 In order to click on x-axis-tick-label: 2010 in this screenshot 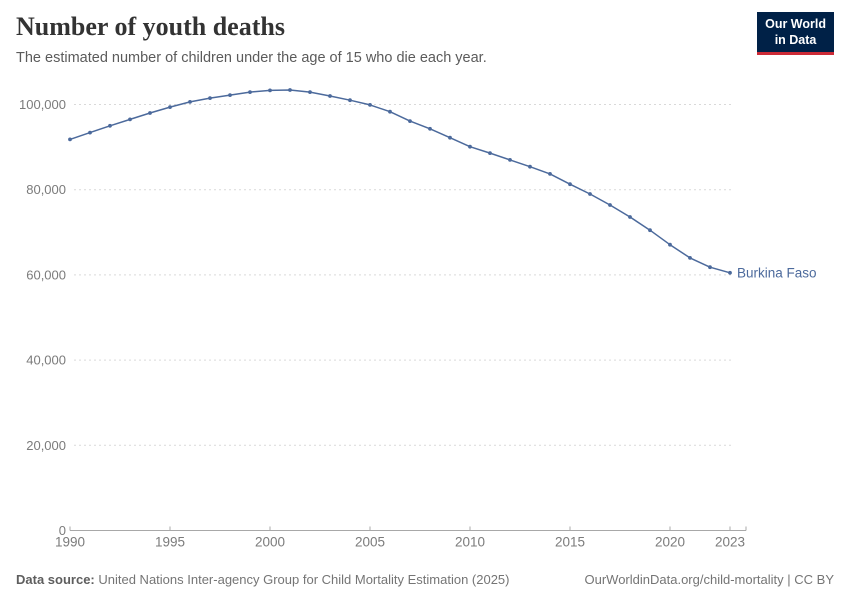, I will do `click(470, 542)`.